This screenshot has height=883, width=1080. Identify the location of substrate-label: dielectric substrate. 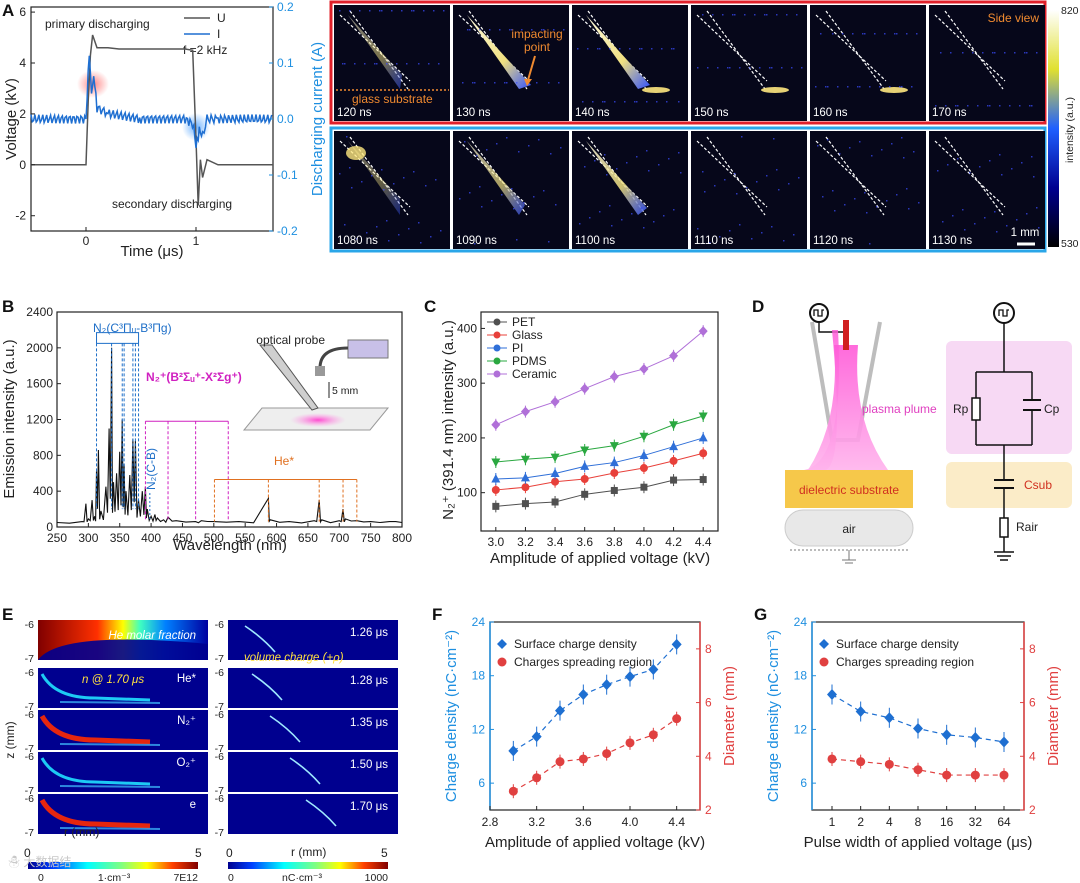
(849, 490).